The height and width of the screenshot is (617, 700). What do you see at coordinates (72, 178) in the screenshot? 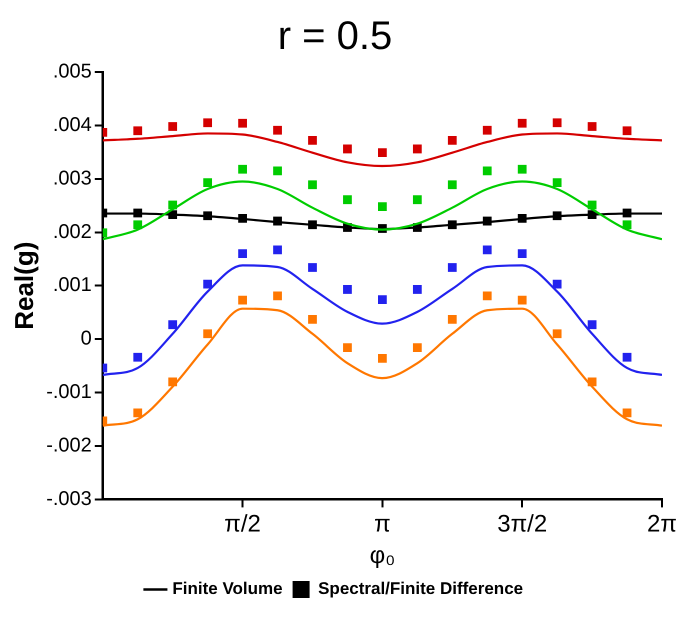
I see `y-tick-label: .003` at bounding box center [72, 178].